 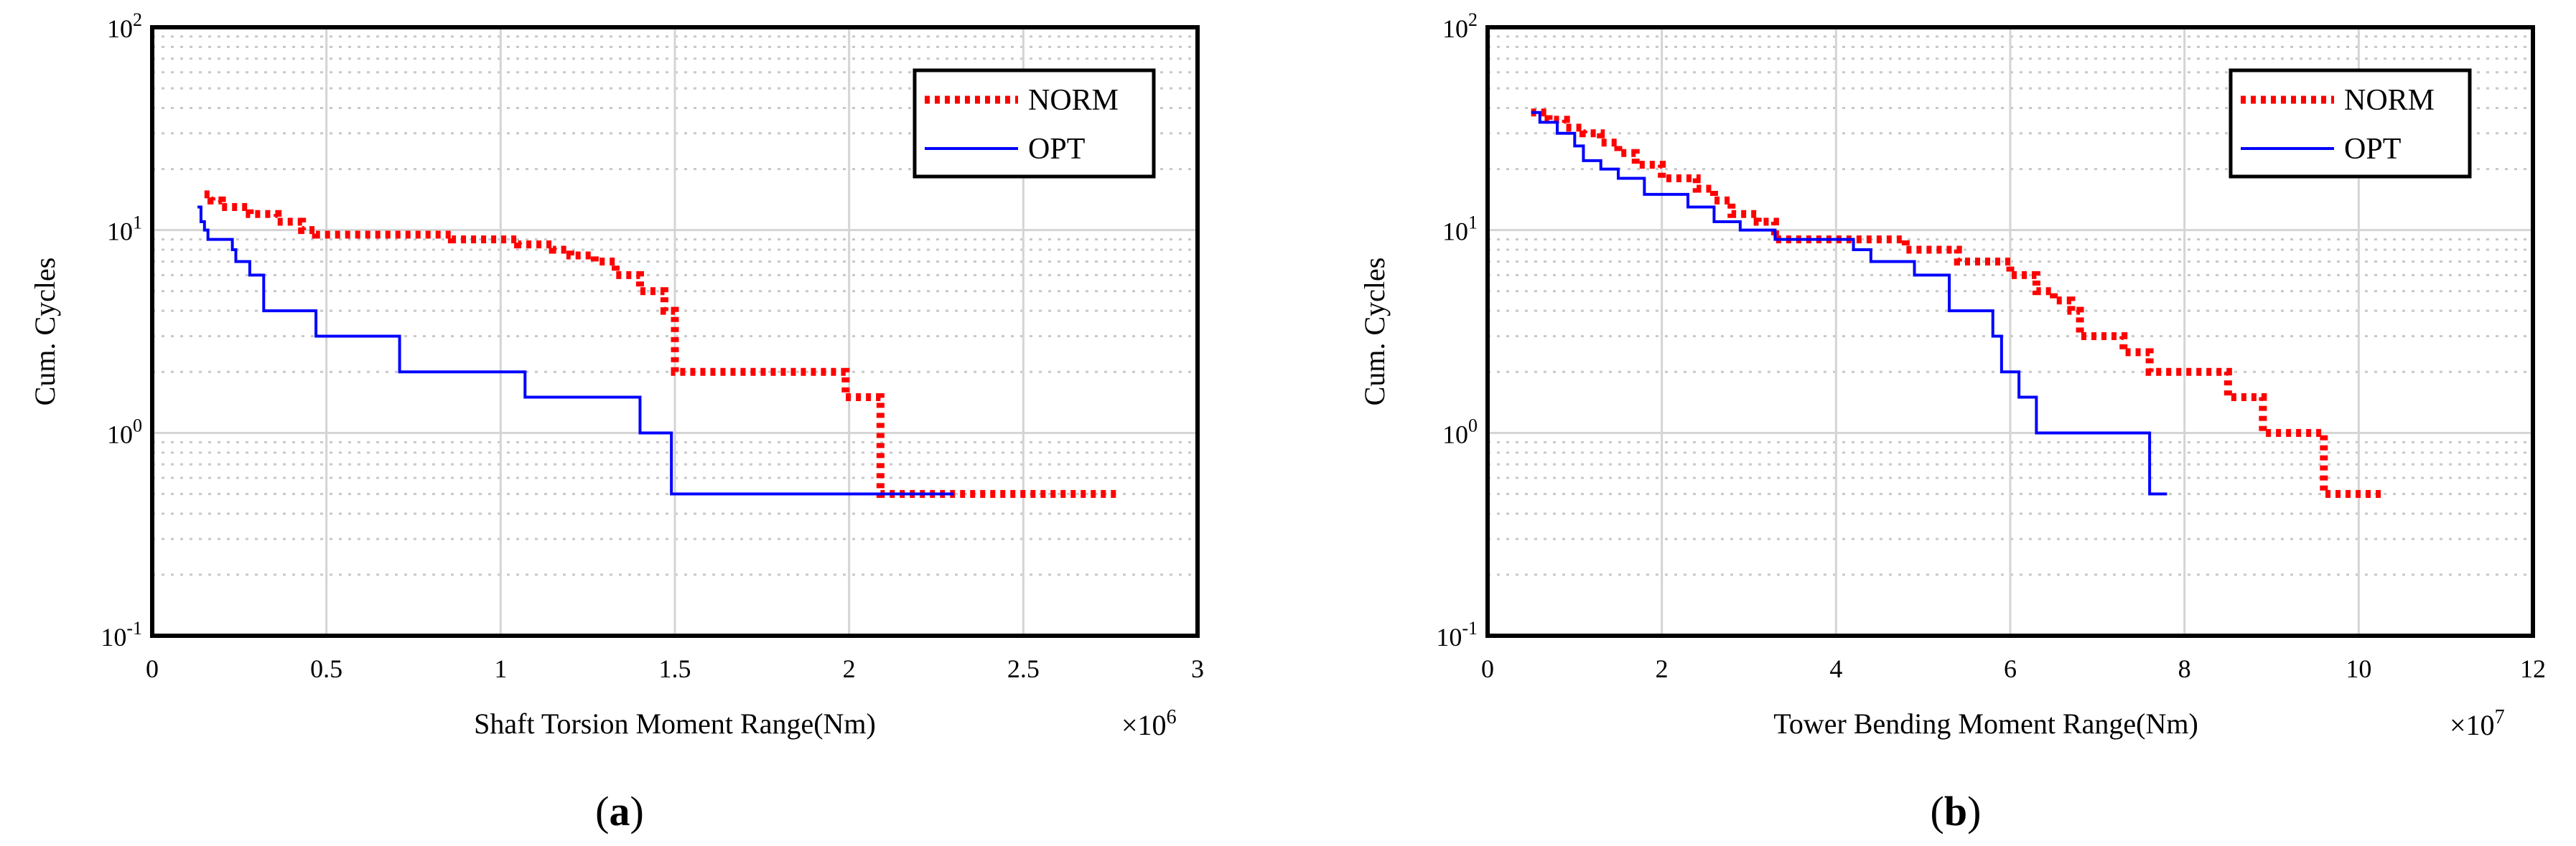 I want to click on legend-label-norm-b: NORM, so click(x=2389, y=100).